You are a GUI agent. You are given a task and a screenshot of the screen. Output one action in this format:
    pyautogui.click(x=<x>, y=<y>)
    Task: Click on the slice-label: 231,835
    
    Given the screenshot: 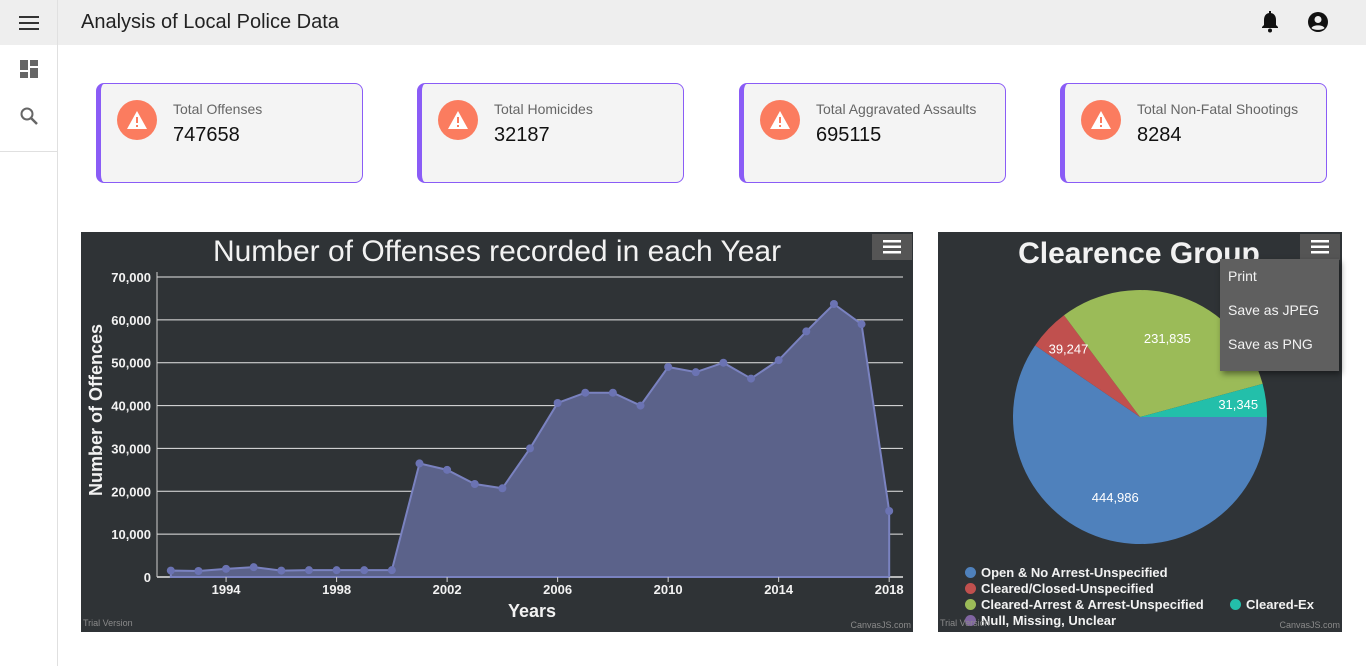 What is the action you would take?
    pyautogui.click(x=1167, y=338)
    